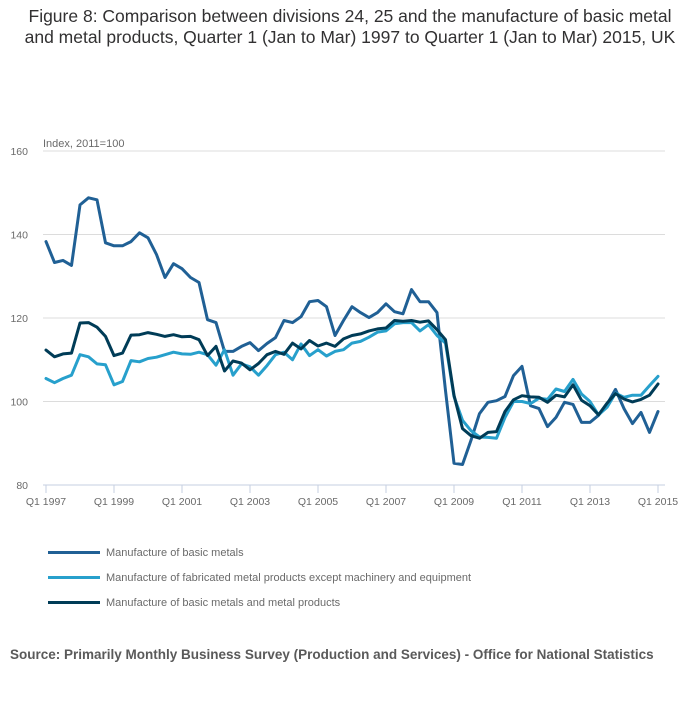 The height and width of the screenshot is (707, 700). Describe the element at coordinates (259, 552) in the screenshot. I see `legend-item-basic-metals: Manufacture of basic metals` at that location.